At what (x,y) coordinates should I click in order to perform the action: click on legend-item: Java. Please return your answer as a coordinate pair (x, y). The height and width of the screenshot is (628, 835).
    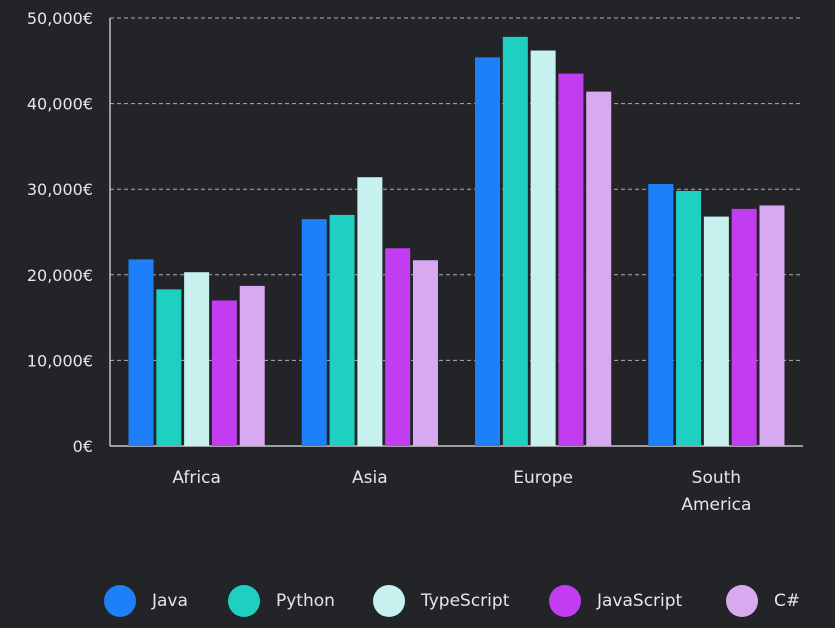
    Looking at the image, I should click on (146, 601).